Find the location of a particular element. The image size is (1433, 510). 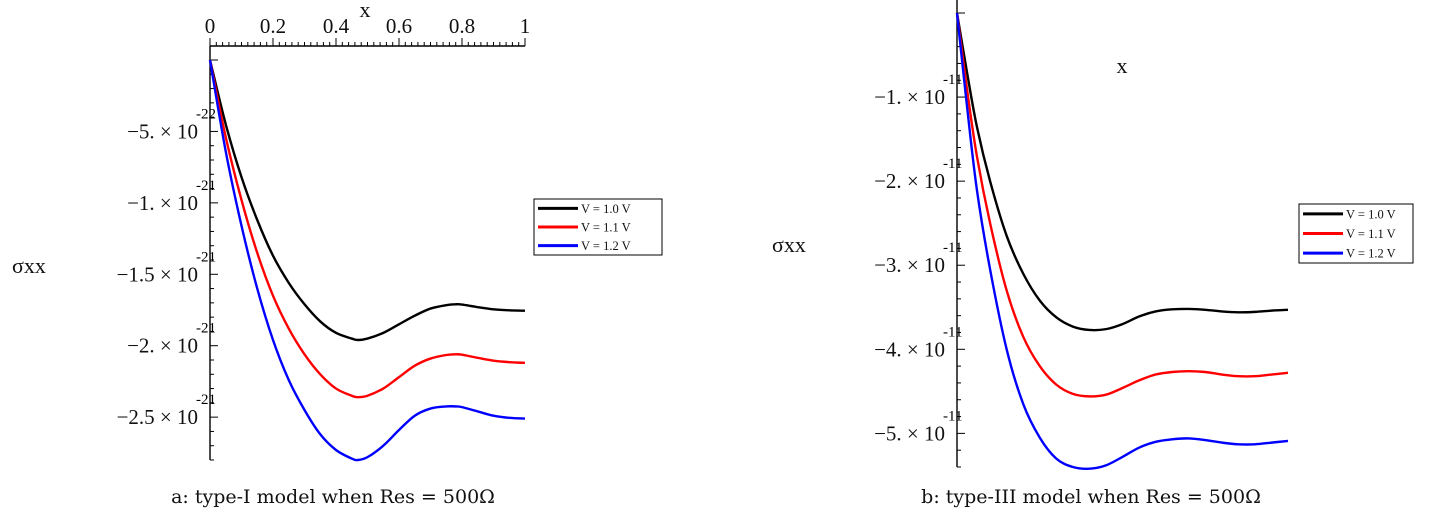

x-tick-label: 0.6 is located at coordinates (399, 26).